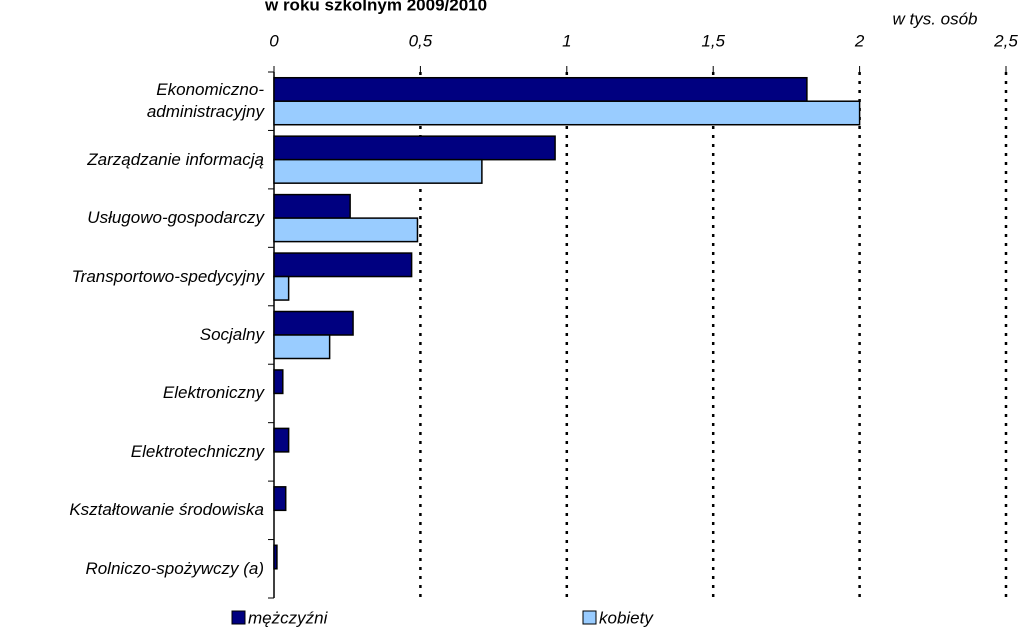 The image size is (1022, 630). Describe the element at coordinates (934, 18) in the screenshot. I see `unit-label: w tys. osób` at that location.